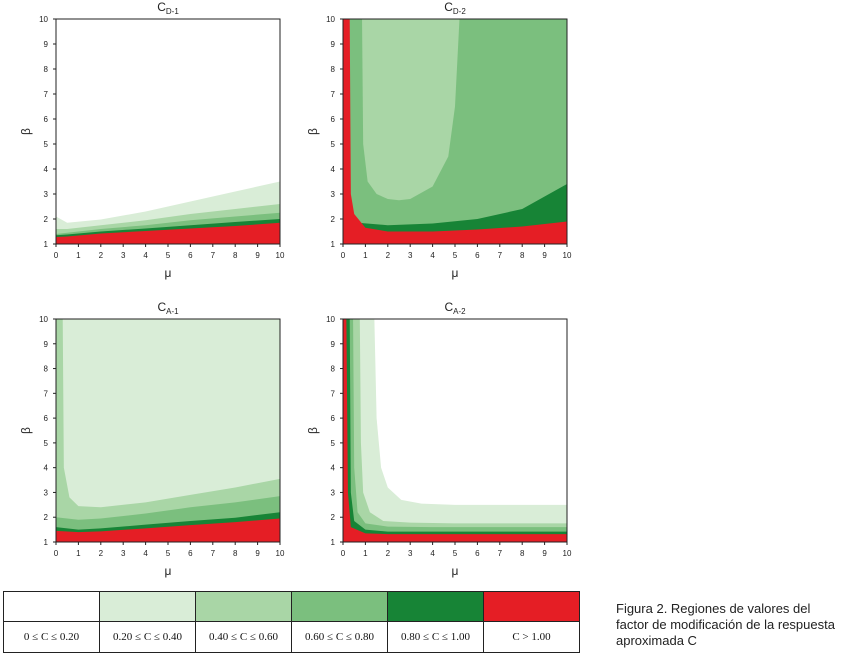 The width and height of the screenshot is (866, 662). Describe the element at coordinates (455, 8) in the screenshot. I see `chart-title: CD-2` at that location.